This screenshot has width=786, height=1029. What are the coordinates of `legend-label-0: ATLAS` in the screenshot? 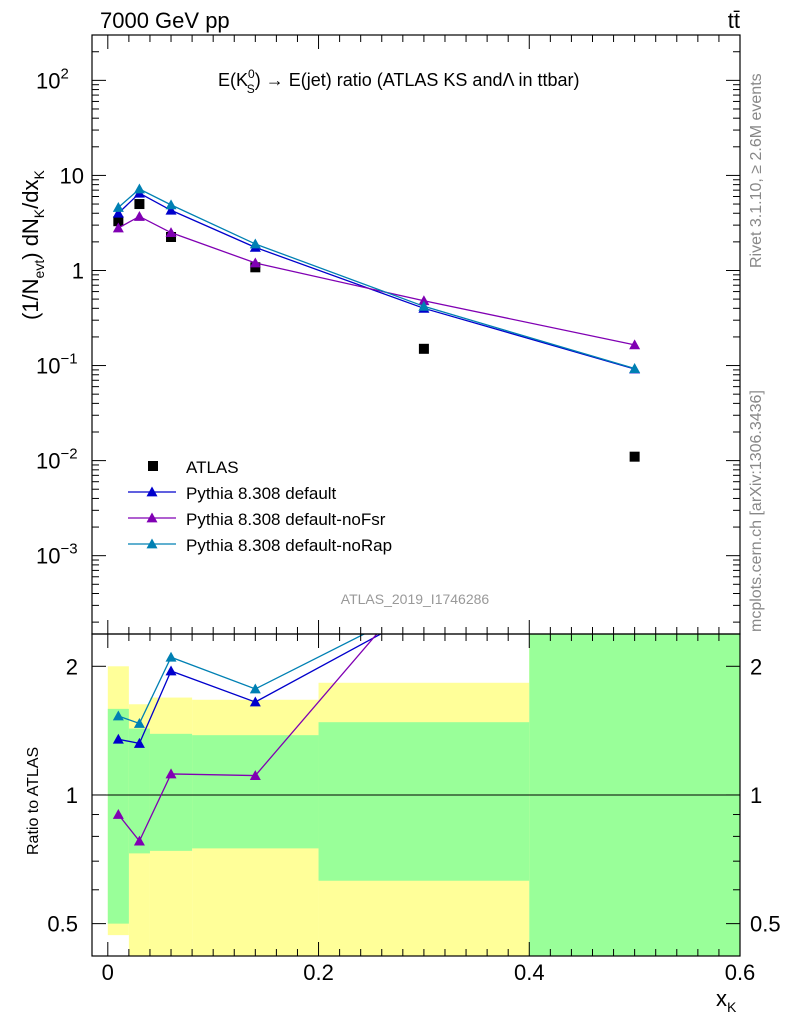 It's located at (212, 467).